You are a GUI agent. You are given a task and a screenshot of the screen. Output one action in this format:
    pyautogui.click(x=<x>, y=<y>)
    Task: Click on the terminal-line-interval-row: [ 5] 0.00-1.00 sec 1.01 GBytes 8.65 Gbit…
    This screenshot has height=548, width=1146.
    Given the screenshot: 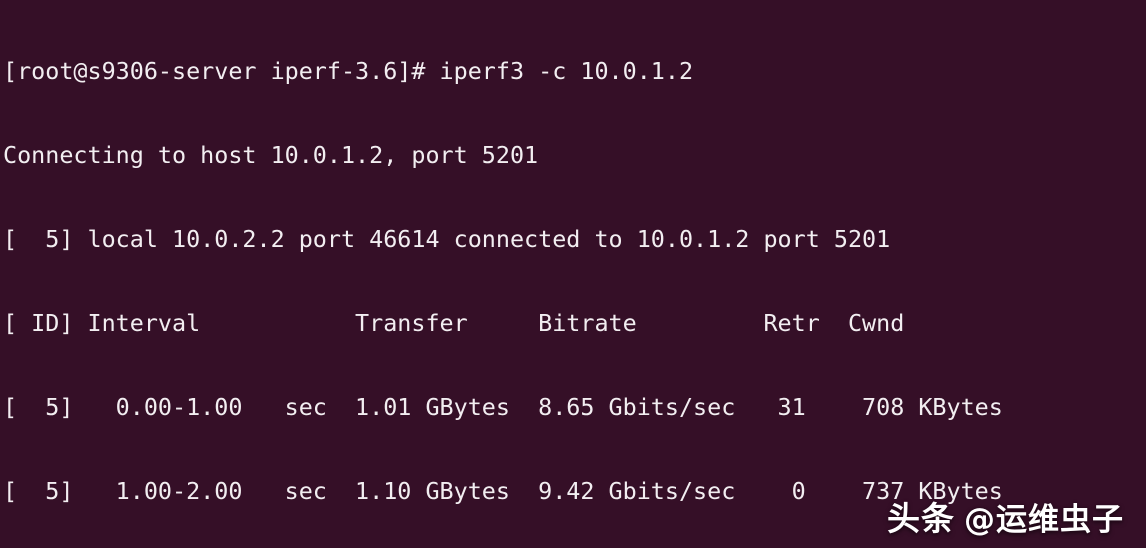 What is the action you would take?
    pyautogui.click(x=503, y=407)
    